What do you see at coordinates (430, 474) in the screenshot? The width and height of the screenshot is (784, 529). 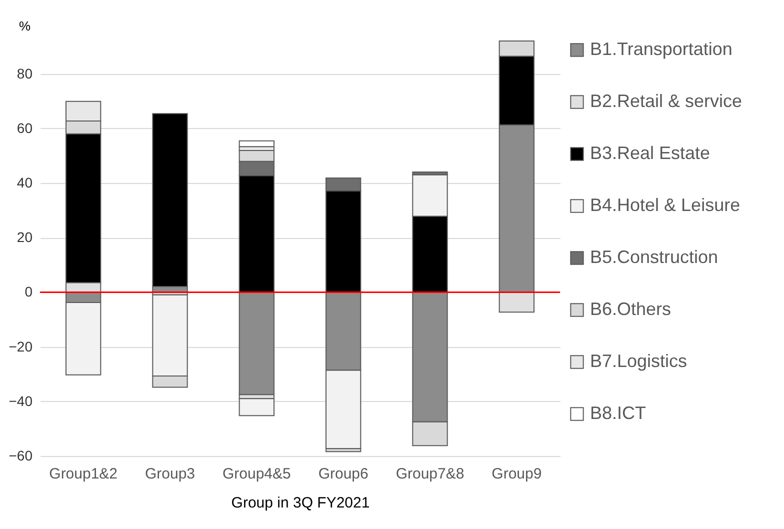 I see `x-tick-label: Group7&8` at bounding box center [430, 474].